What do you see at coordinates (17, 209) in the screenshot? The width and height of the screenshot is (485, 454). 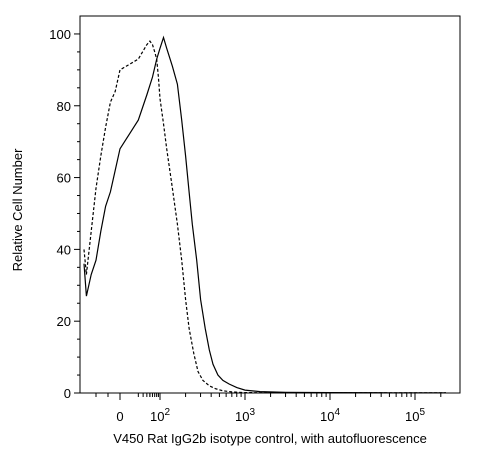 I see `y-axis-label: Relative Cell Number` at bounding box center [17, 209].